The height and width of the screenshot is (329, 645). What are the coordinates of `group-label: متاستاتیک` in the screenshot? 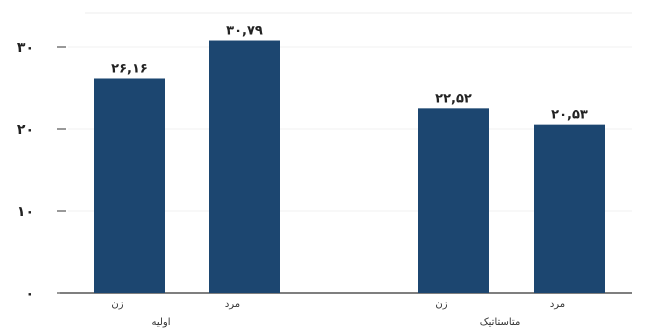 It's located at (500, 322).